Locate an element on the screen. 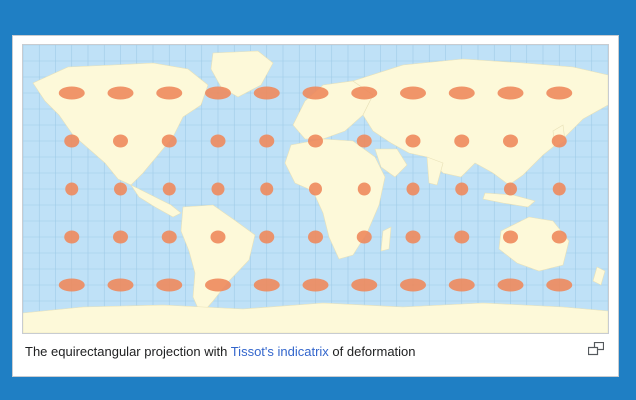 Image resolution: width=636 pixels, height=400 pixels. arabia is located at coordinates (391, 163).